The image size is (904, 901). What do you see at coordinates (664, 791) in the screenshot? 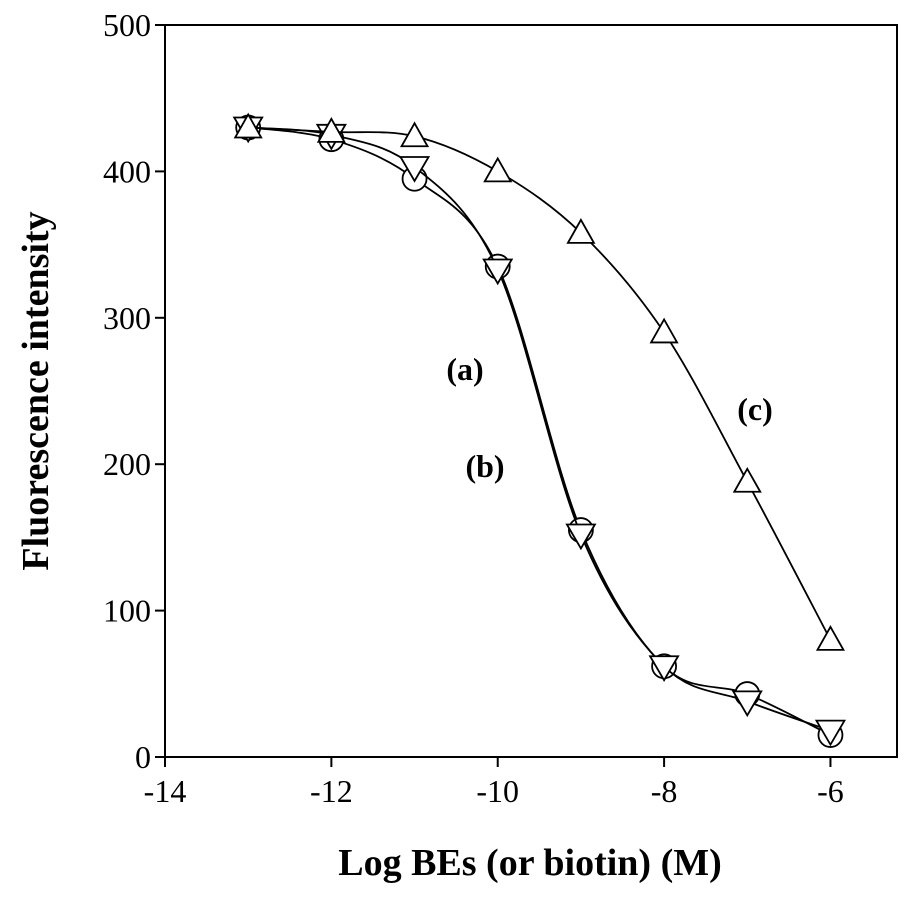
I see `x-tick-label: -8` at bounding box center [664, 791].